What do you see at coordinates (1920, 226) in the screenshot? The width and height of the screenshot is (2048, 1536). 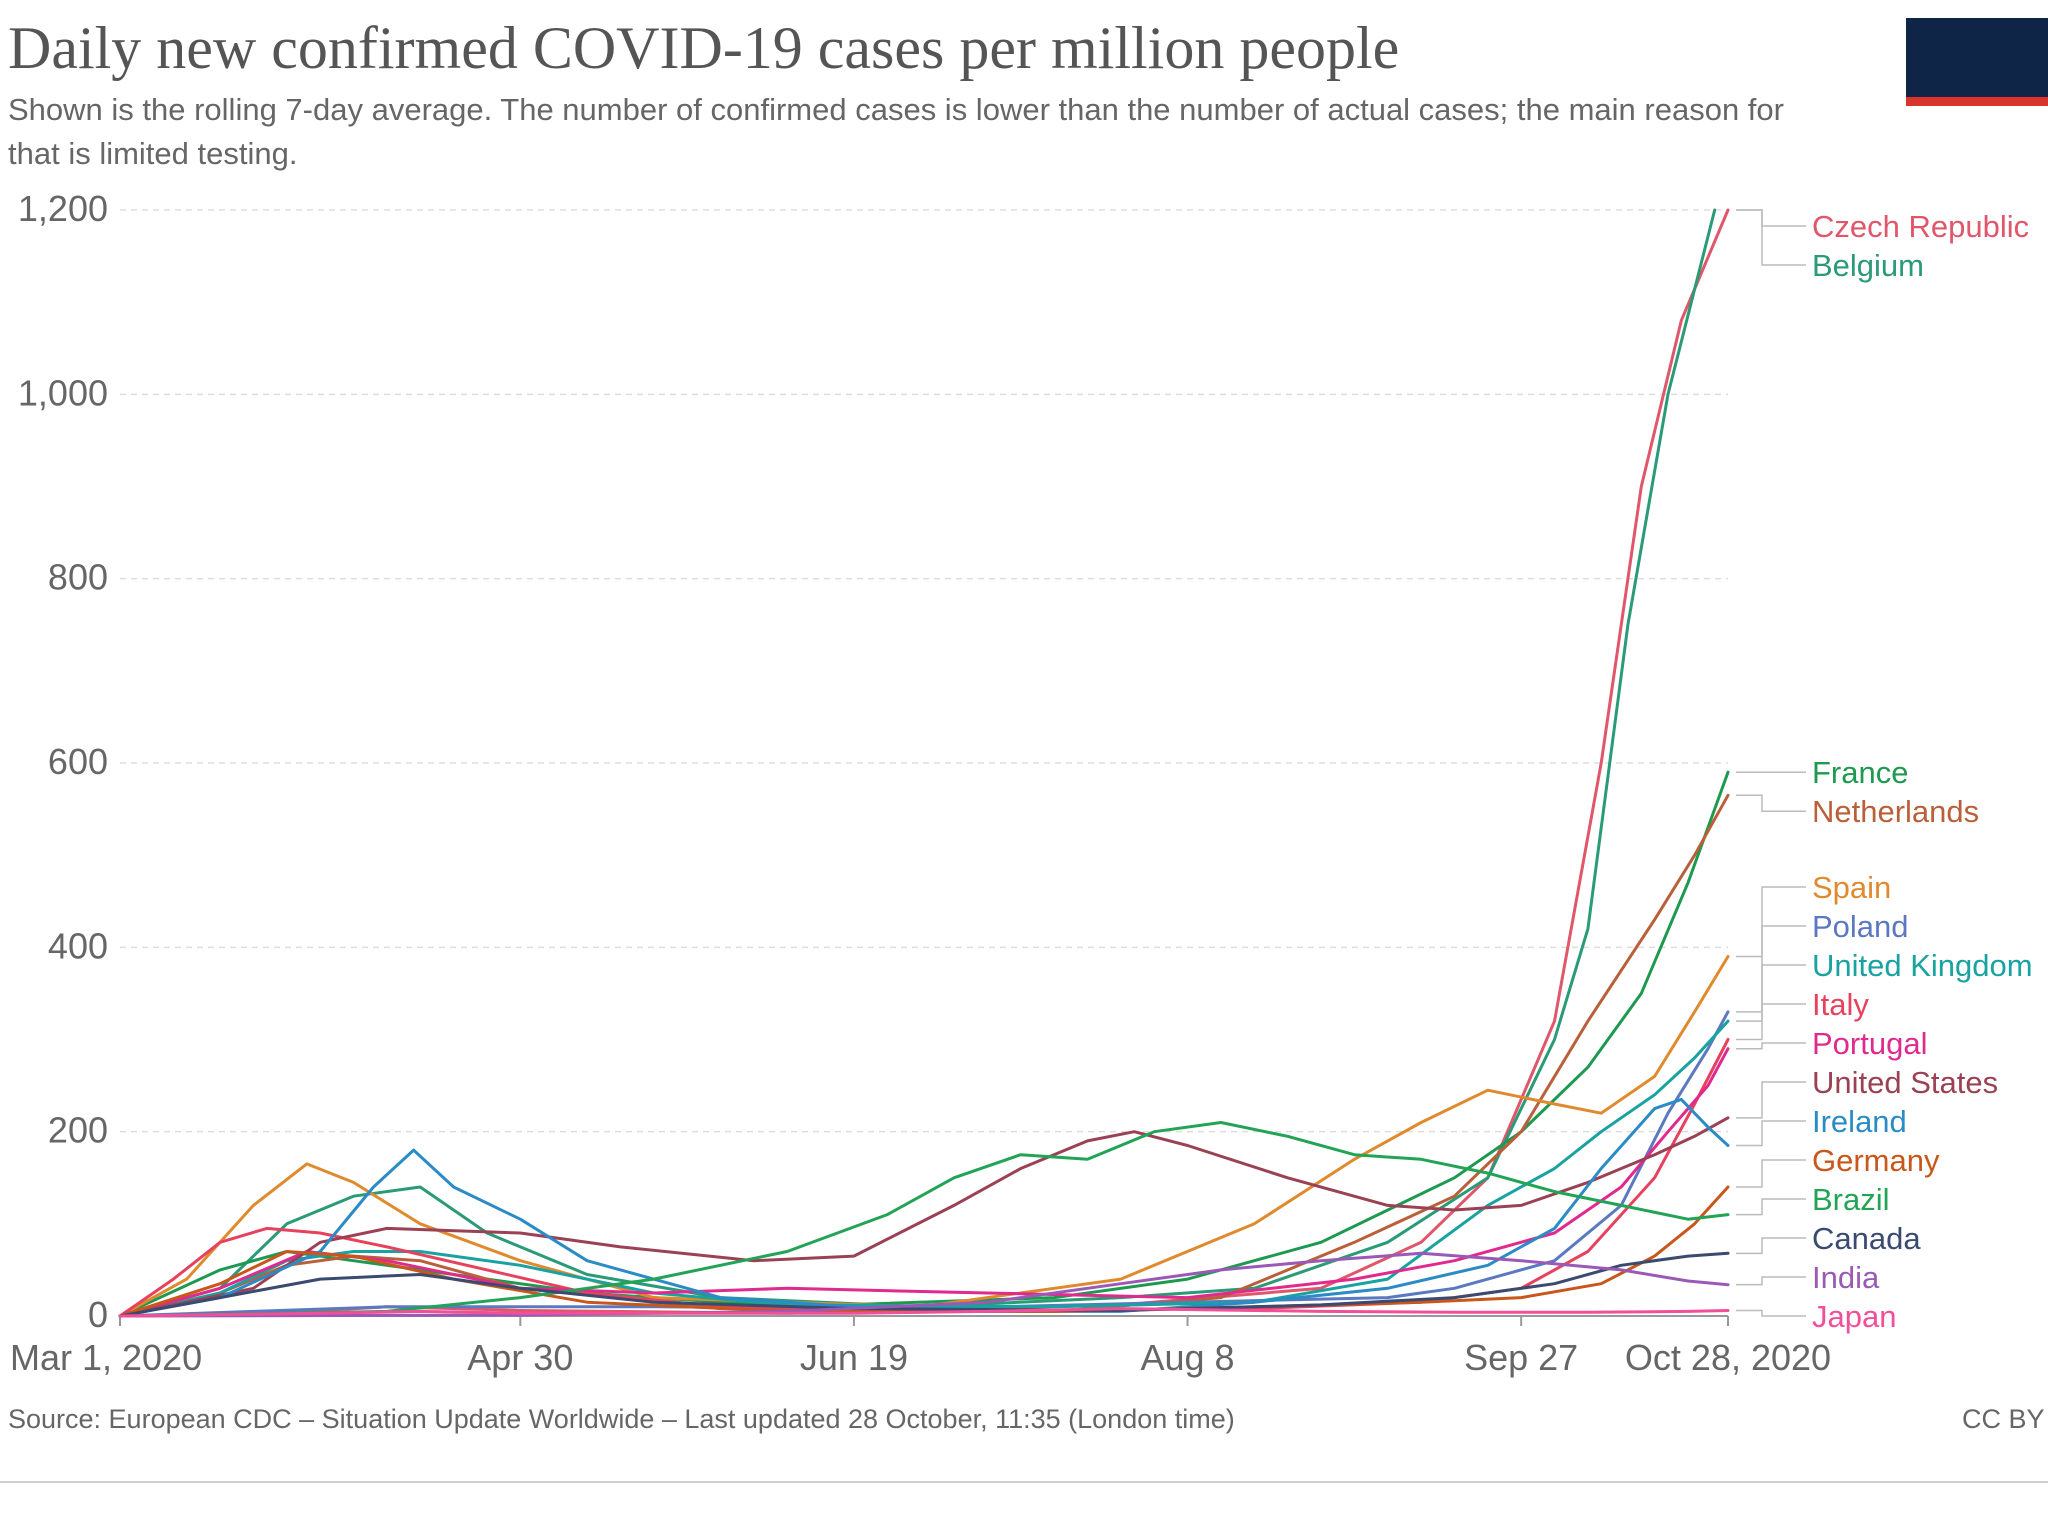 I see `series-label: Czech Republic` at bounding box center [1920, 226].